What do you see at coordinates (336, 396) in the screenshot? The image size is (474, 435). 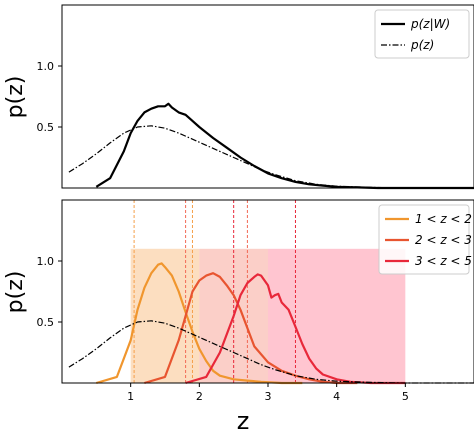 I see `x-tick-label: 4` at bounding box center [336, 396].